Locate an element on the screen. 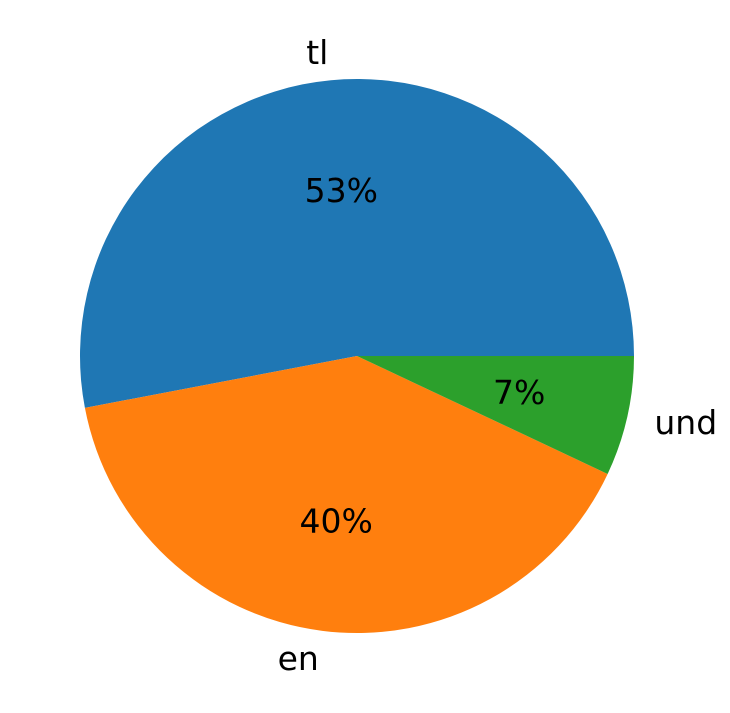  category-label-en: en is located at coordinates (298, 658).